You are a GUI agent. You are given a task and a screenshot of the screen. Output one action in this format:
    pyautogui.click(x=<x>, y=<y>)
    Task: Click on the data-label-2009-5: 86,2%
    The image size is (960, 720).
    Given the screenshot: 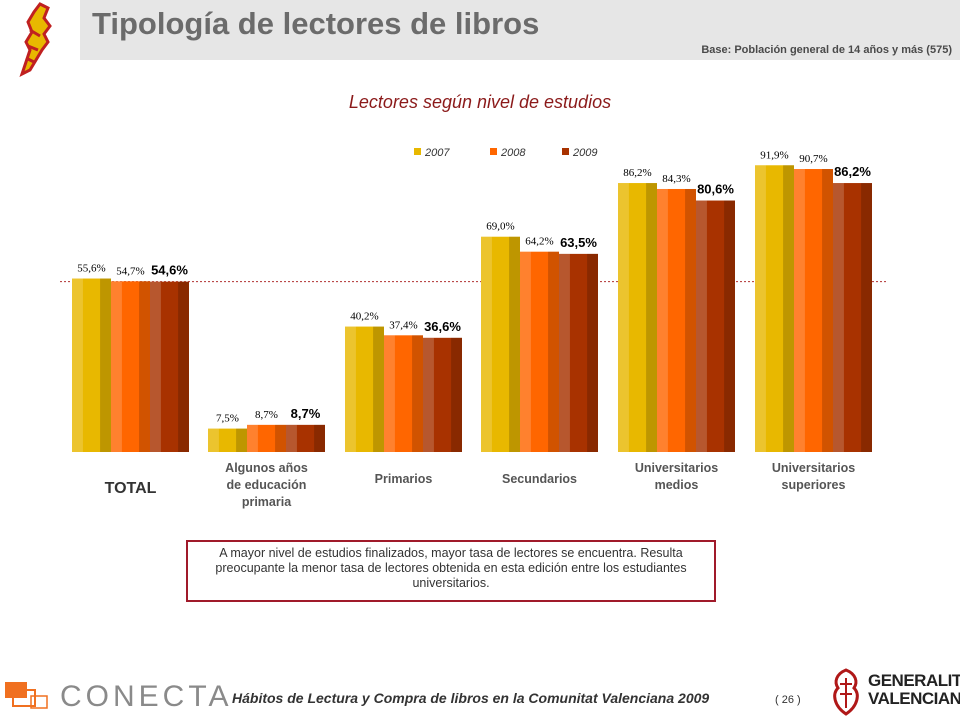 What is the action you would take?
    pyautogui.click(x=852, y=171)
    